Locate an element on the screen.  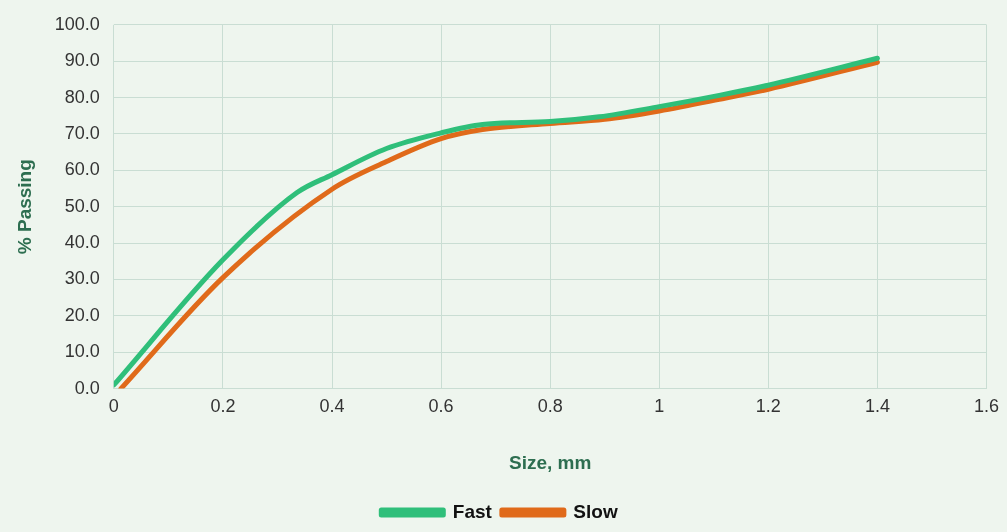
x-tick-label: 1 is located at coordinates (659, 406).